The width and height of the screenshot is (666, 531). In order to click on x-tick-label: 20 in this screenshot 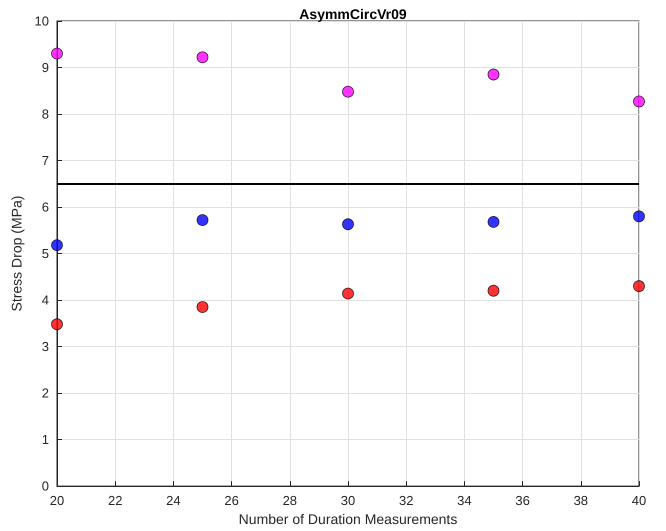, I will do `click(57, 500)`.